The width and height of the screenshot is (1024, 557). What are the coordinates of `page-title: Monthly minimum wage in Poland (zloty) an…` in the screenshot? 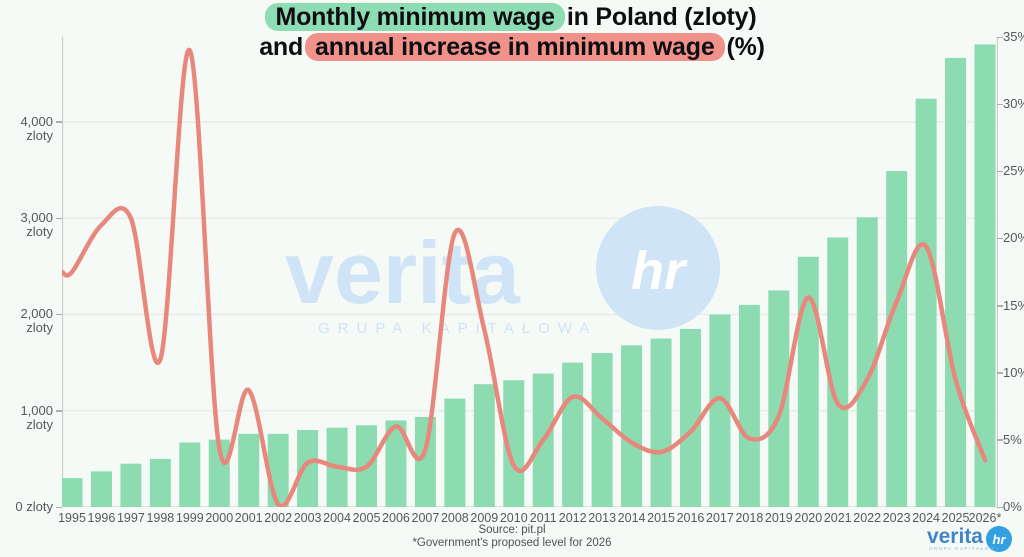 It's located at (512, 32).